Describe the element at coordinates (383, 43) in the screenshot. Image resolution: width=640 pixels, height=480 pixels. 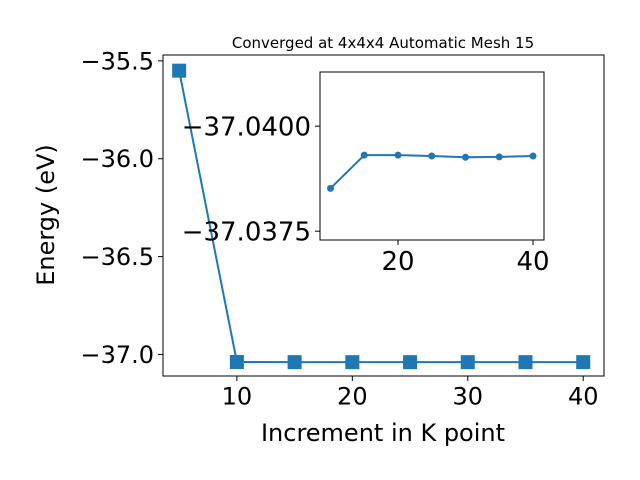
I see `chart-title: Converged at 4x4x4 Automatic Mesh 15` at that location.